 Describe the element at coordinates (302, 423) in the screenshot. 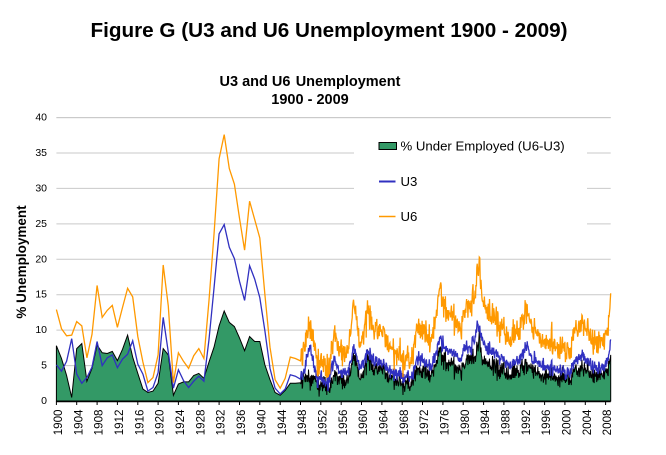

I see `svg-text: 1948` at that location.